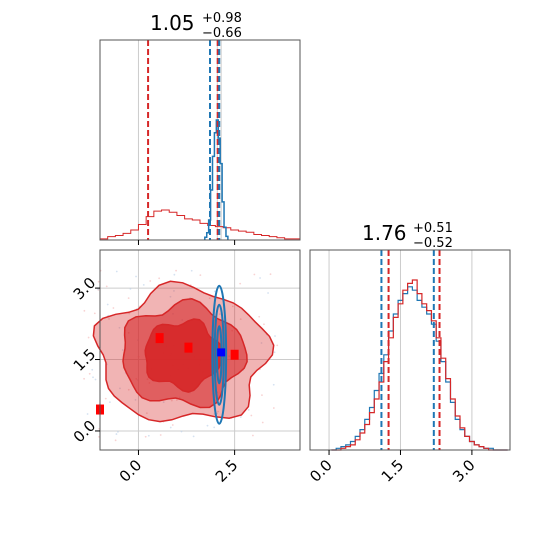  I want to click on y-tick-label: 0.0, so click(85, 432).